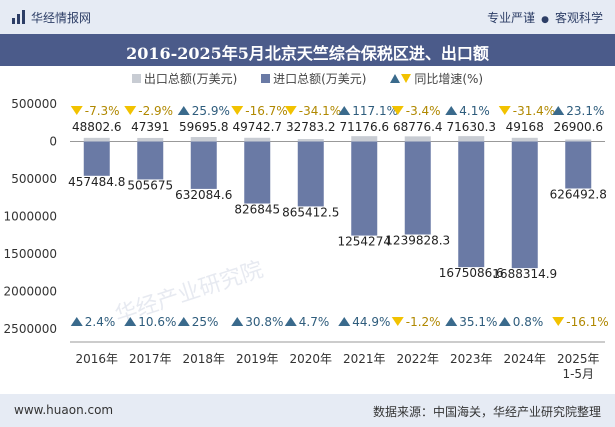 The width and height of the screenshot is (615, 427). What do you see at coordinates (449, 79) in the screenshot?
I see `legend-yoy-label: 同比增速(%)` at bounding box center [449, 79].